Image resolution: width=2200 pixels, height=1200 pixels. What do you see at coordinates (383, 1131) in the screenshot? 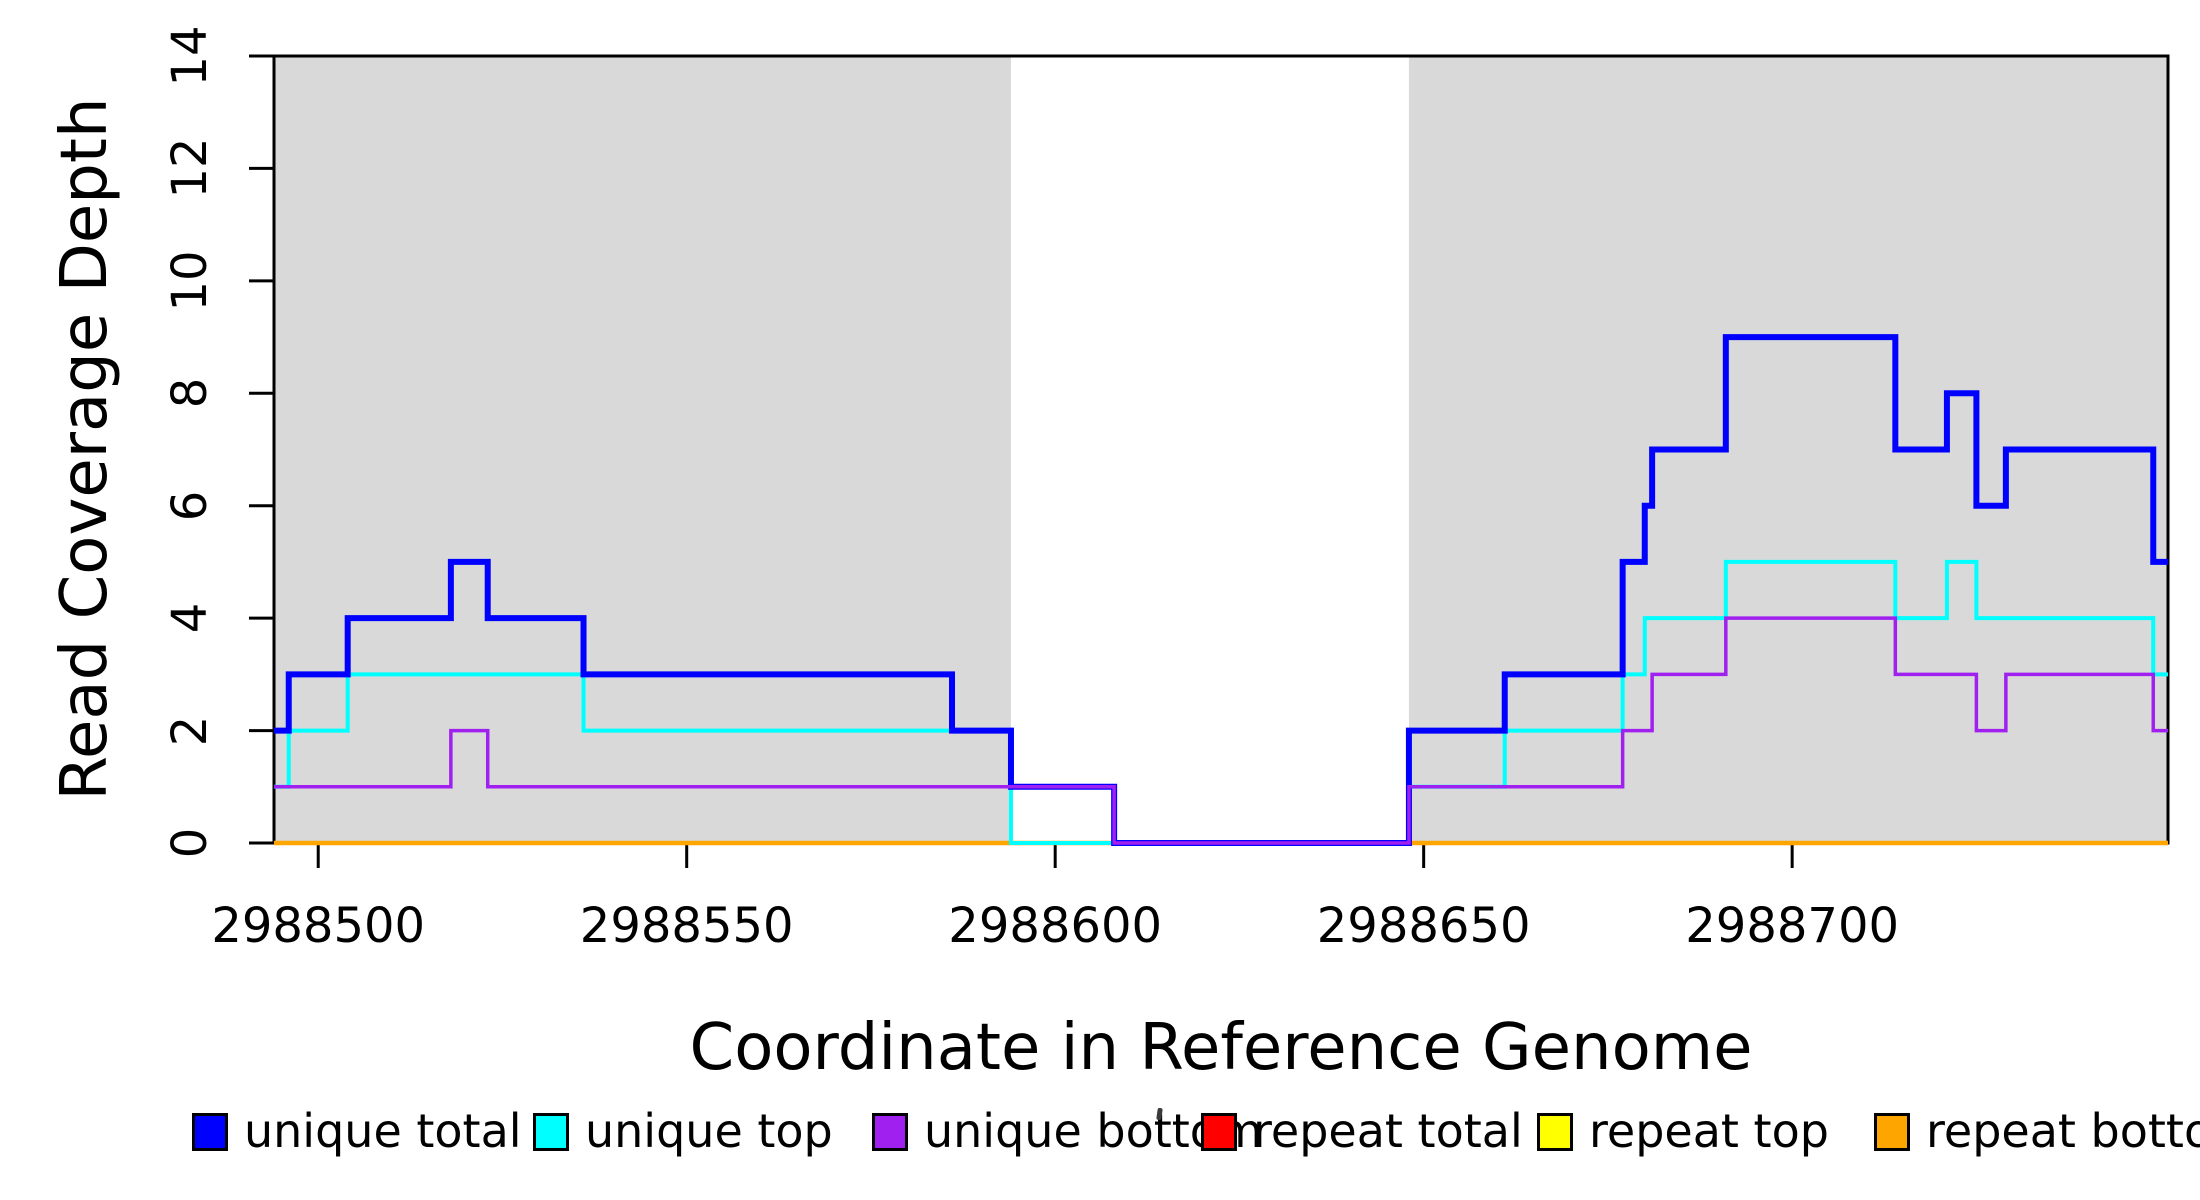
I see `legend-label-unique-total: unique total` at bounding box center [383, 1131].